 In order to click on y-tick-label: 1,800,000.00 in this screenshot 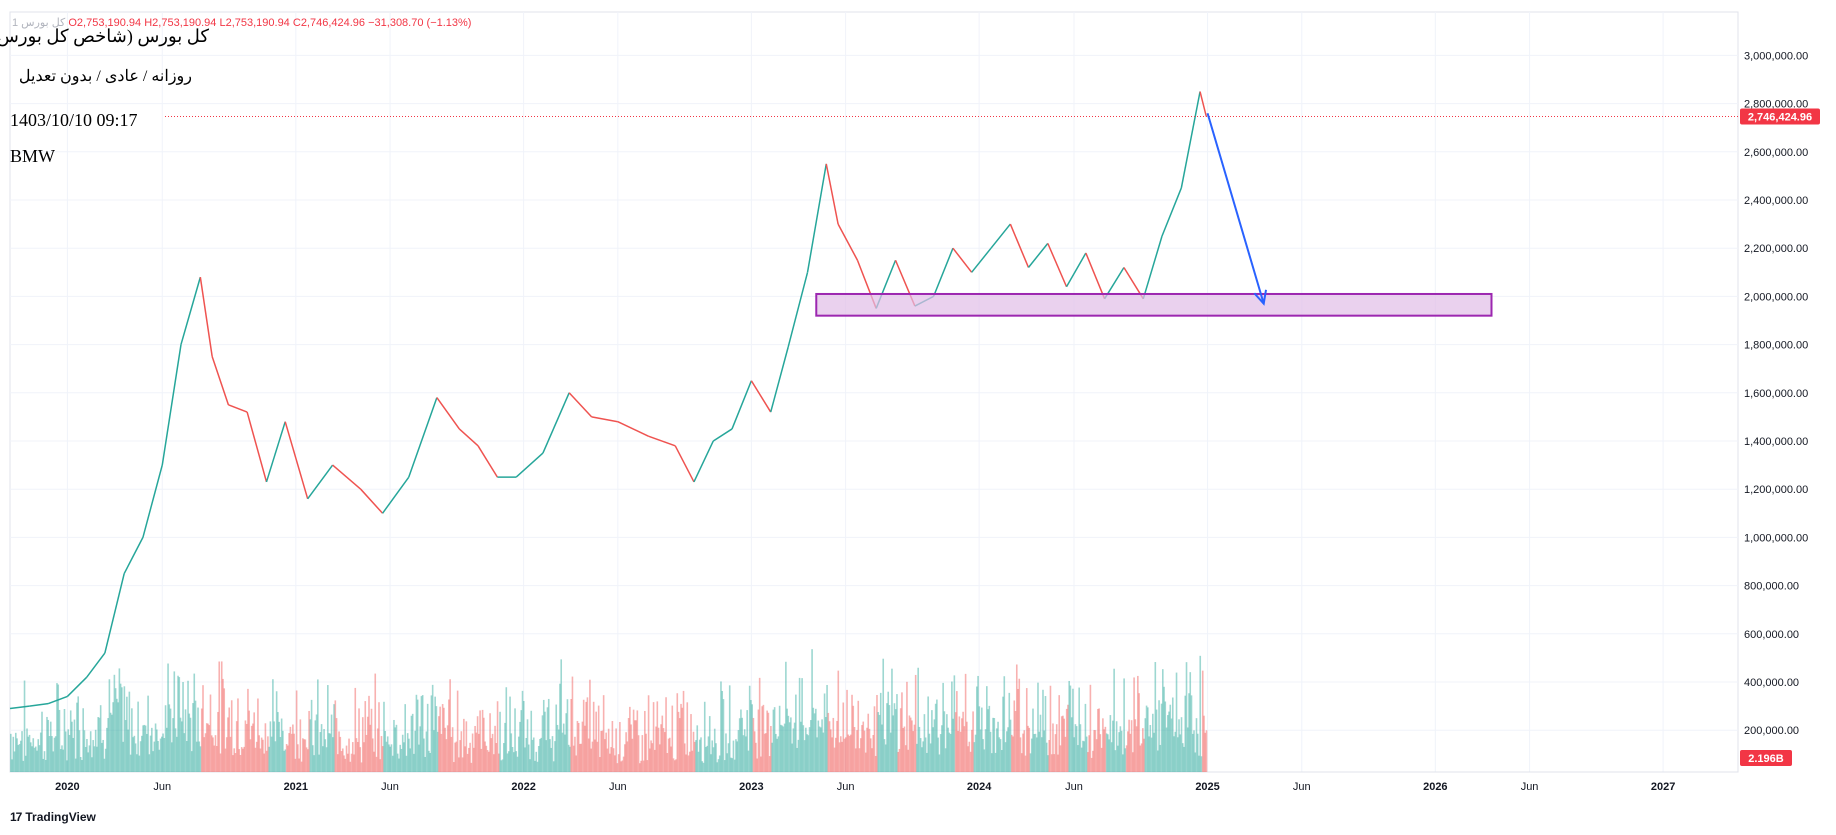, I will do `click(1776, 346)`.